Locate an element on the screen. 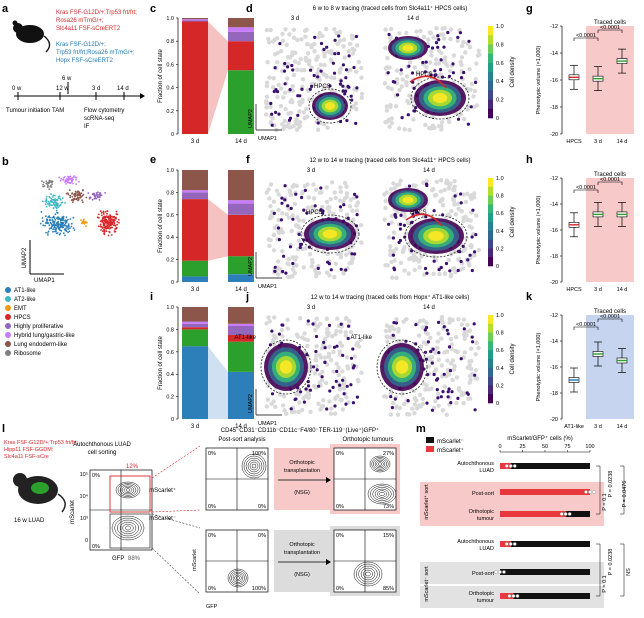  violin-tick: -20 is located at coordinates (554, 283).